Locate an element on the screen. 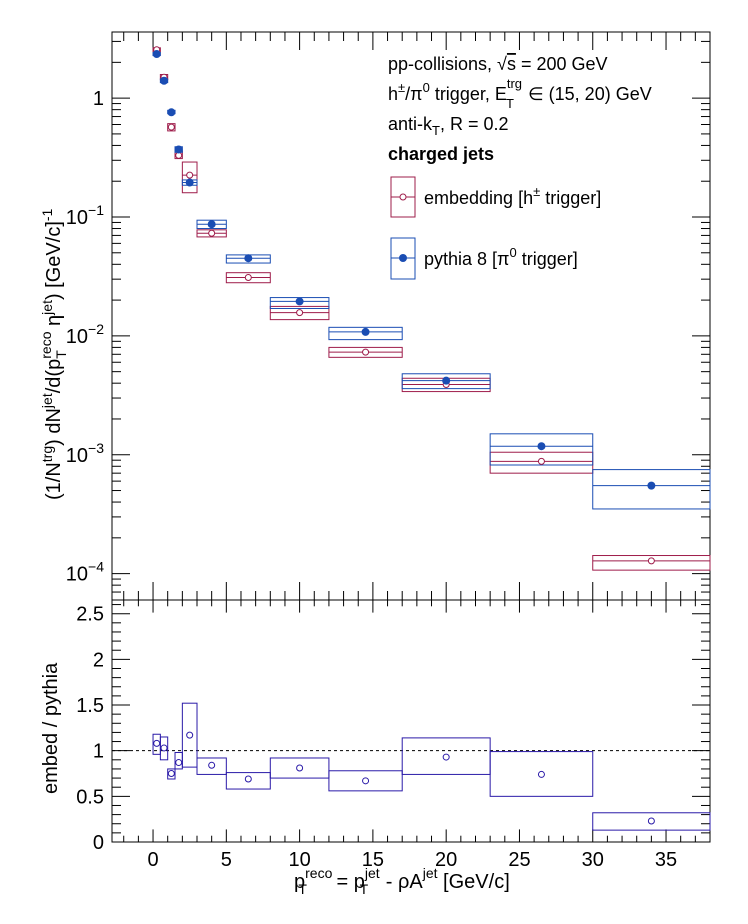 Image resolution: width=748 pixels, height=924 pixels. ratio-y-tick-label: 0 is located at coordinates (98, 843).